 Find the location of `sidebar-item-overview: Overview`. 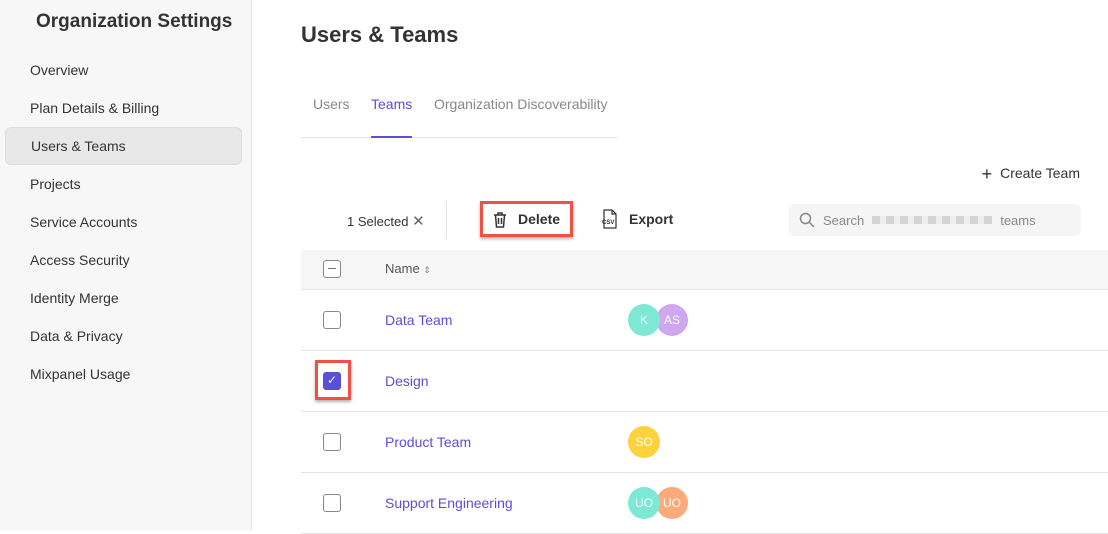

sidebar-item-overview: Overview is located at coordinates (59, 70).